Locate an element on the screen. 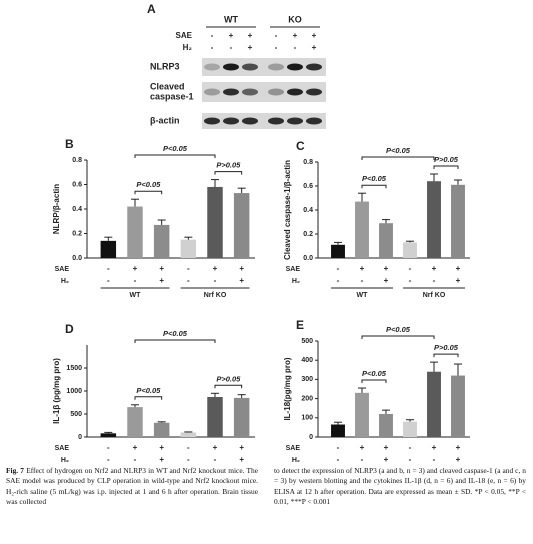 The width and height of the screenshot is (533, 544). group-label: KO is located at coordinates (295, 19).